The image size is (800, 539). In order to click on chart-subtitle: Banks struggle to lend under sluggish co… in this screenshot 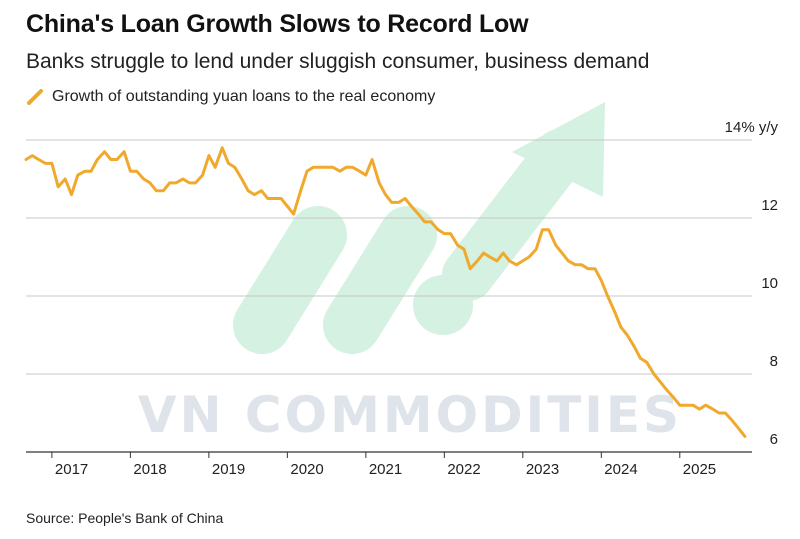, I will do `click(338, 61)`.